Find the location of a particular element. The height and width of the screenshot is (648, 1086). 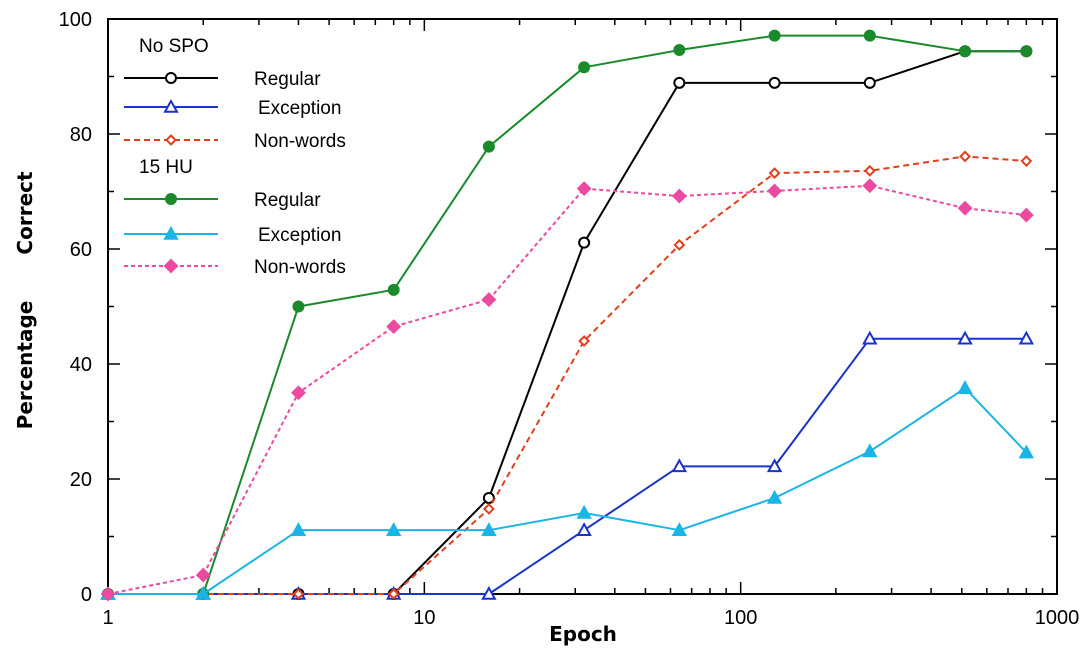

x-tick-label: 100 is located at coordinates (740, 618).